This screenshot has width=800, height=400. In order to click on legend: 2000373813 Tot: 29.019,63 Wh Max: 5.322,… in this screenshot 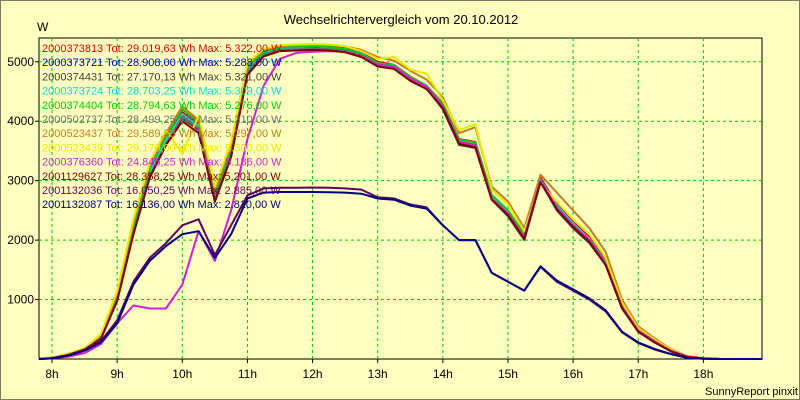, I will do `click(162, 127)`.